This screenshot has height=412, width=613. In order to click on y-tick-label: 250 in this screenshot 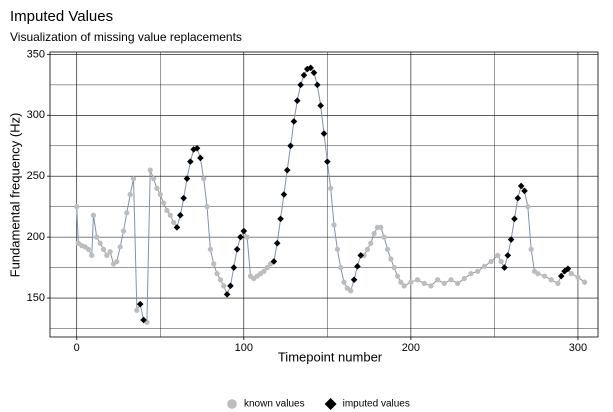, I will do `click(36, 176)`.